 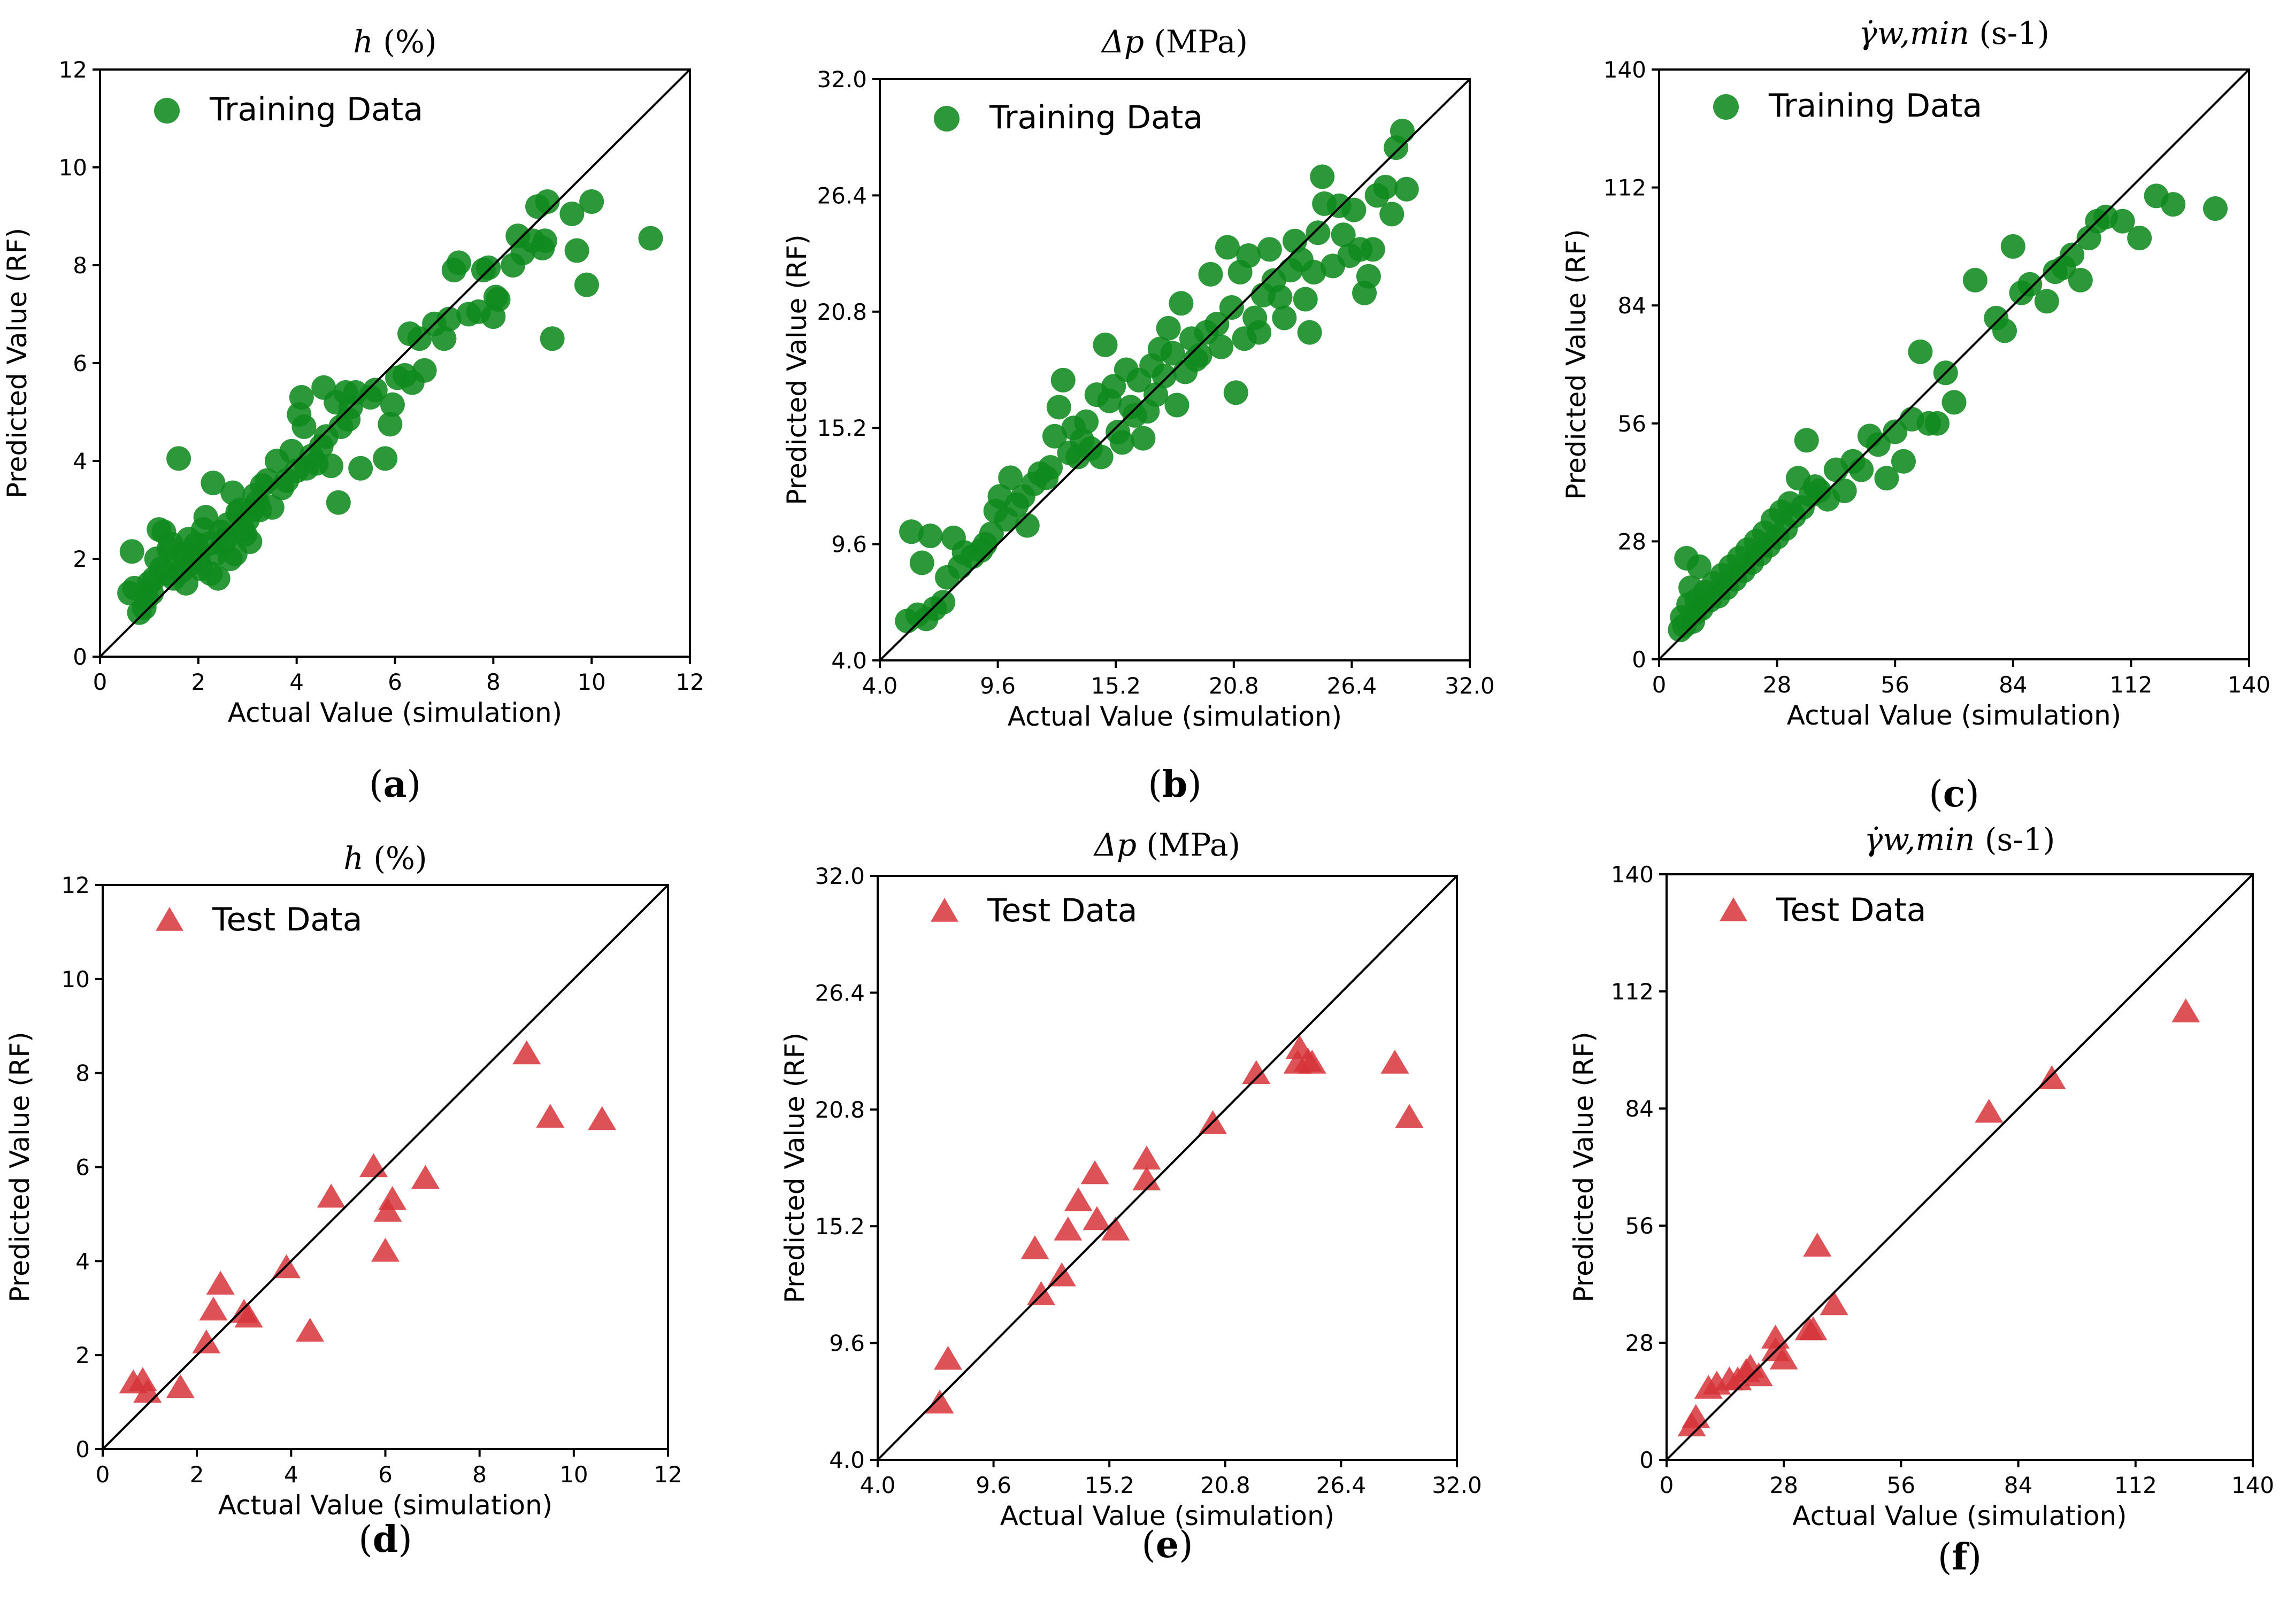 What do you see at coordinates (1188, 845) in the screenshot?
I see `title-unit: (MPa)` at bounding box center [1188, 845].